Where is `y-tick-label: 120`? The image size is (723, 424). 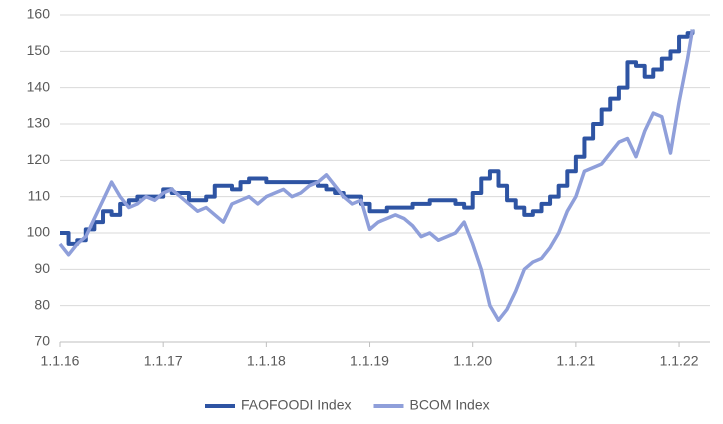 y-tick-label: 120 is located at coordinates (39, 159).